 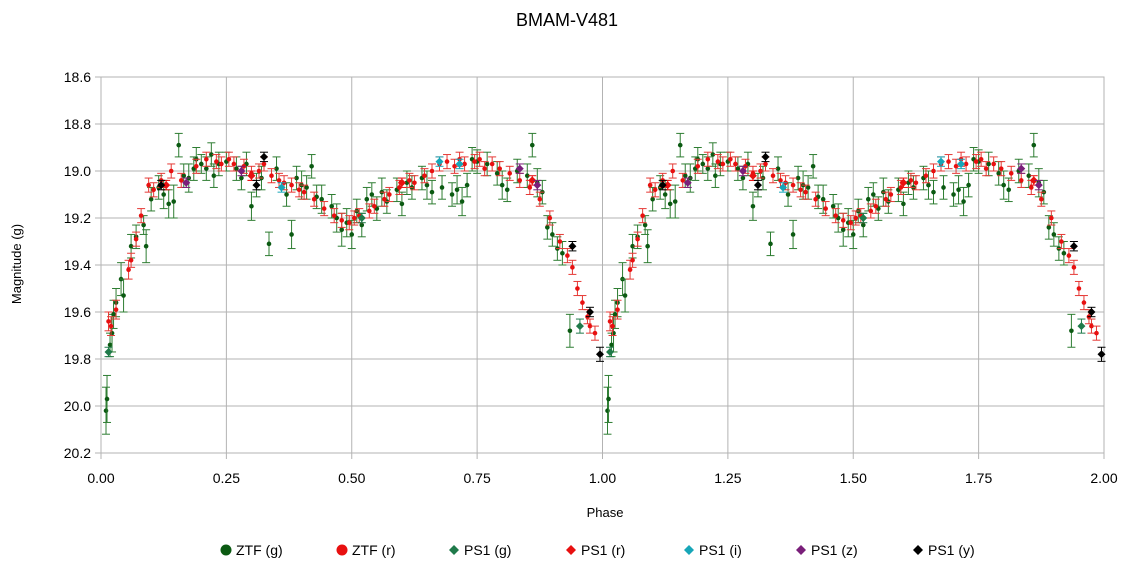 What do you see at coordinates (567, 20) in the screenshot?
I see `chart-title: BMAM-V481` at bounding box center [567, 20].